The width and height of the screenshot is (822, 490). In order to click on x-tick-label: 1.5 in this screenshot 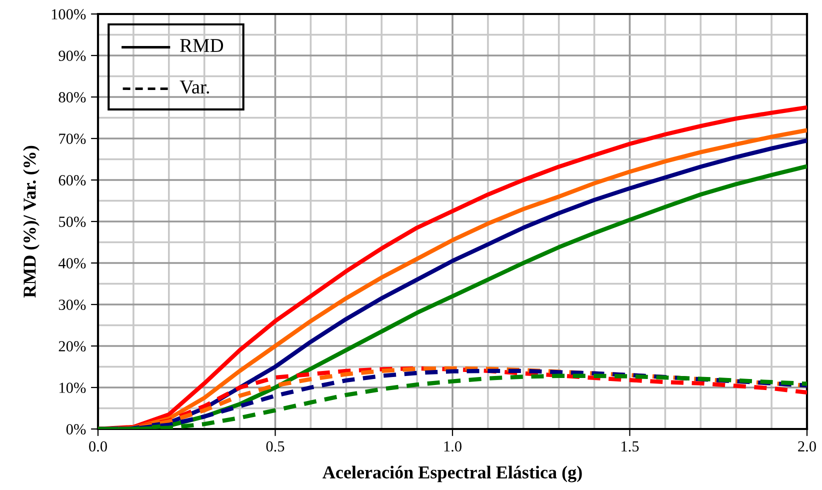, I will do `click(630, 446)`.